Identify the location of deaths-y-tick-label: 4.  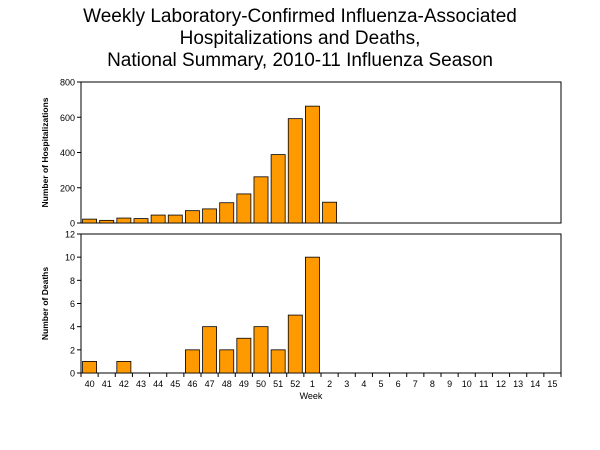
(72, 327).